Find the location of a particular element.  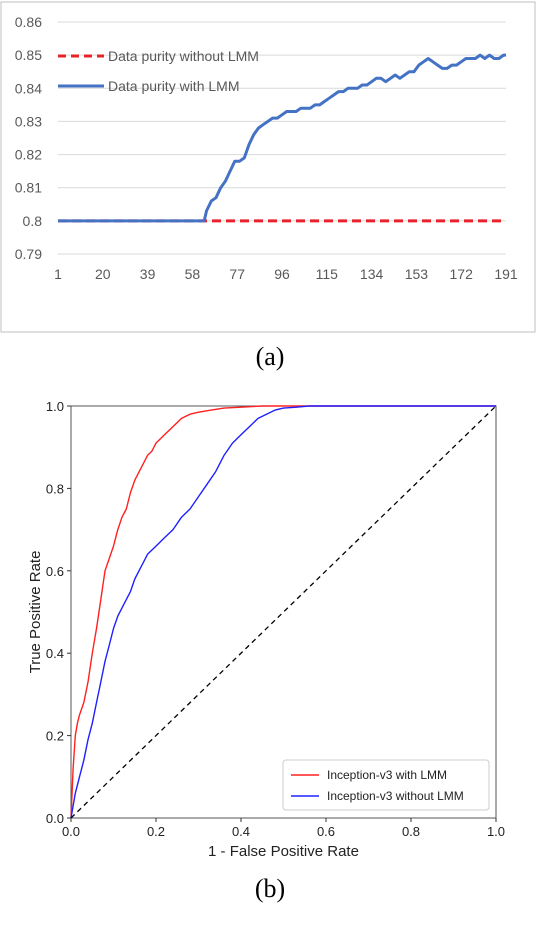

chart-a-y-tick-label: 0.8 is located at coordinates (33, 221).